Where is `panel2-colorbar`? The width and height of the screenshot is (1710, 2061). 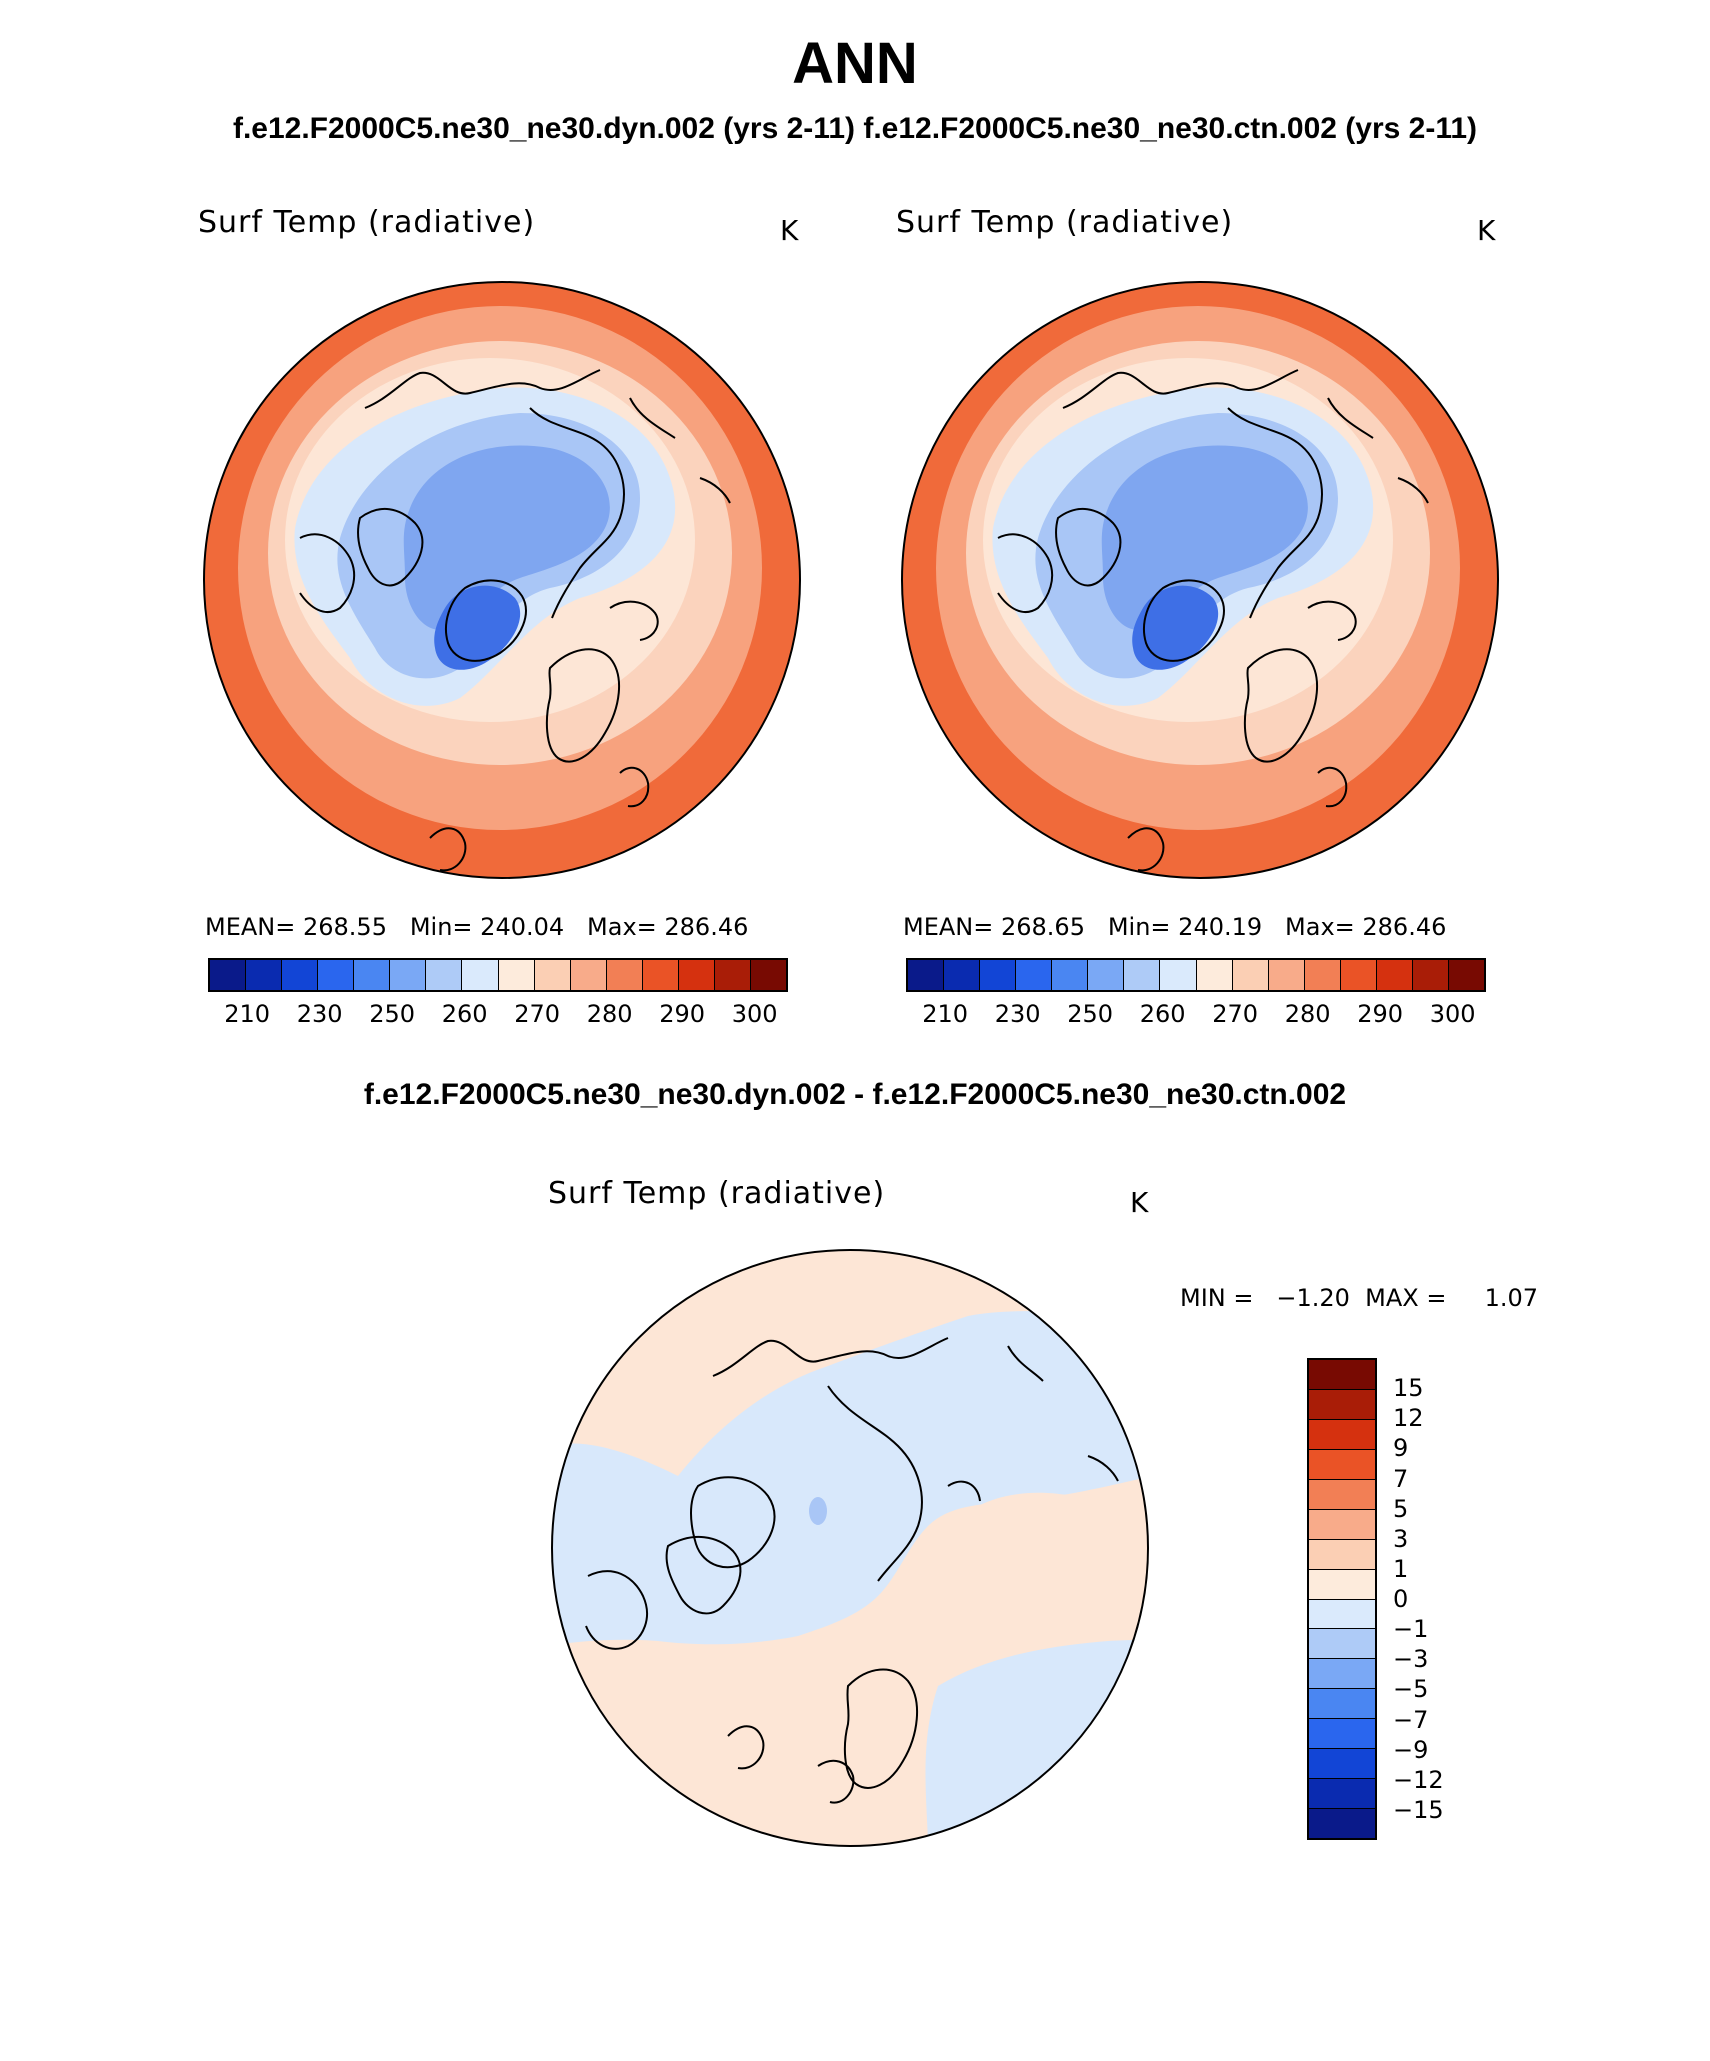
panel2-colorbar is located at coordinates (1196, 975).